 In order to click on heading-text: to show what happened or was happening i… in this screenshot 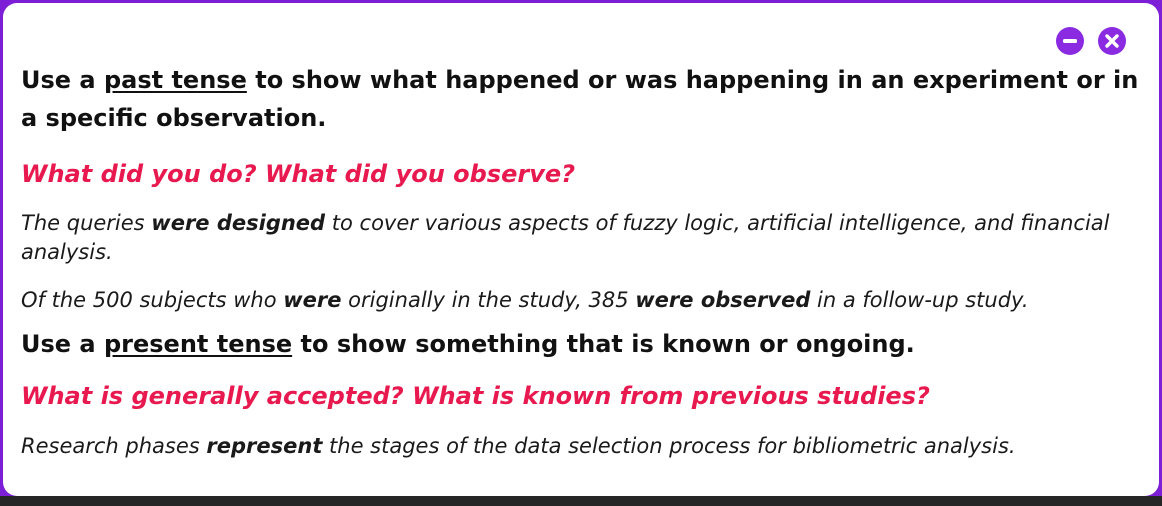, I will do `click(580, 99)`.